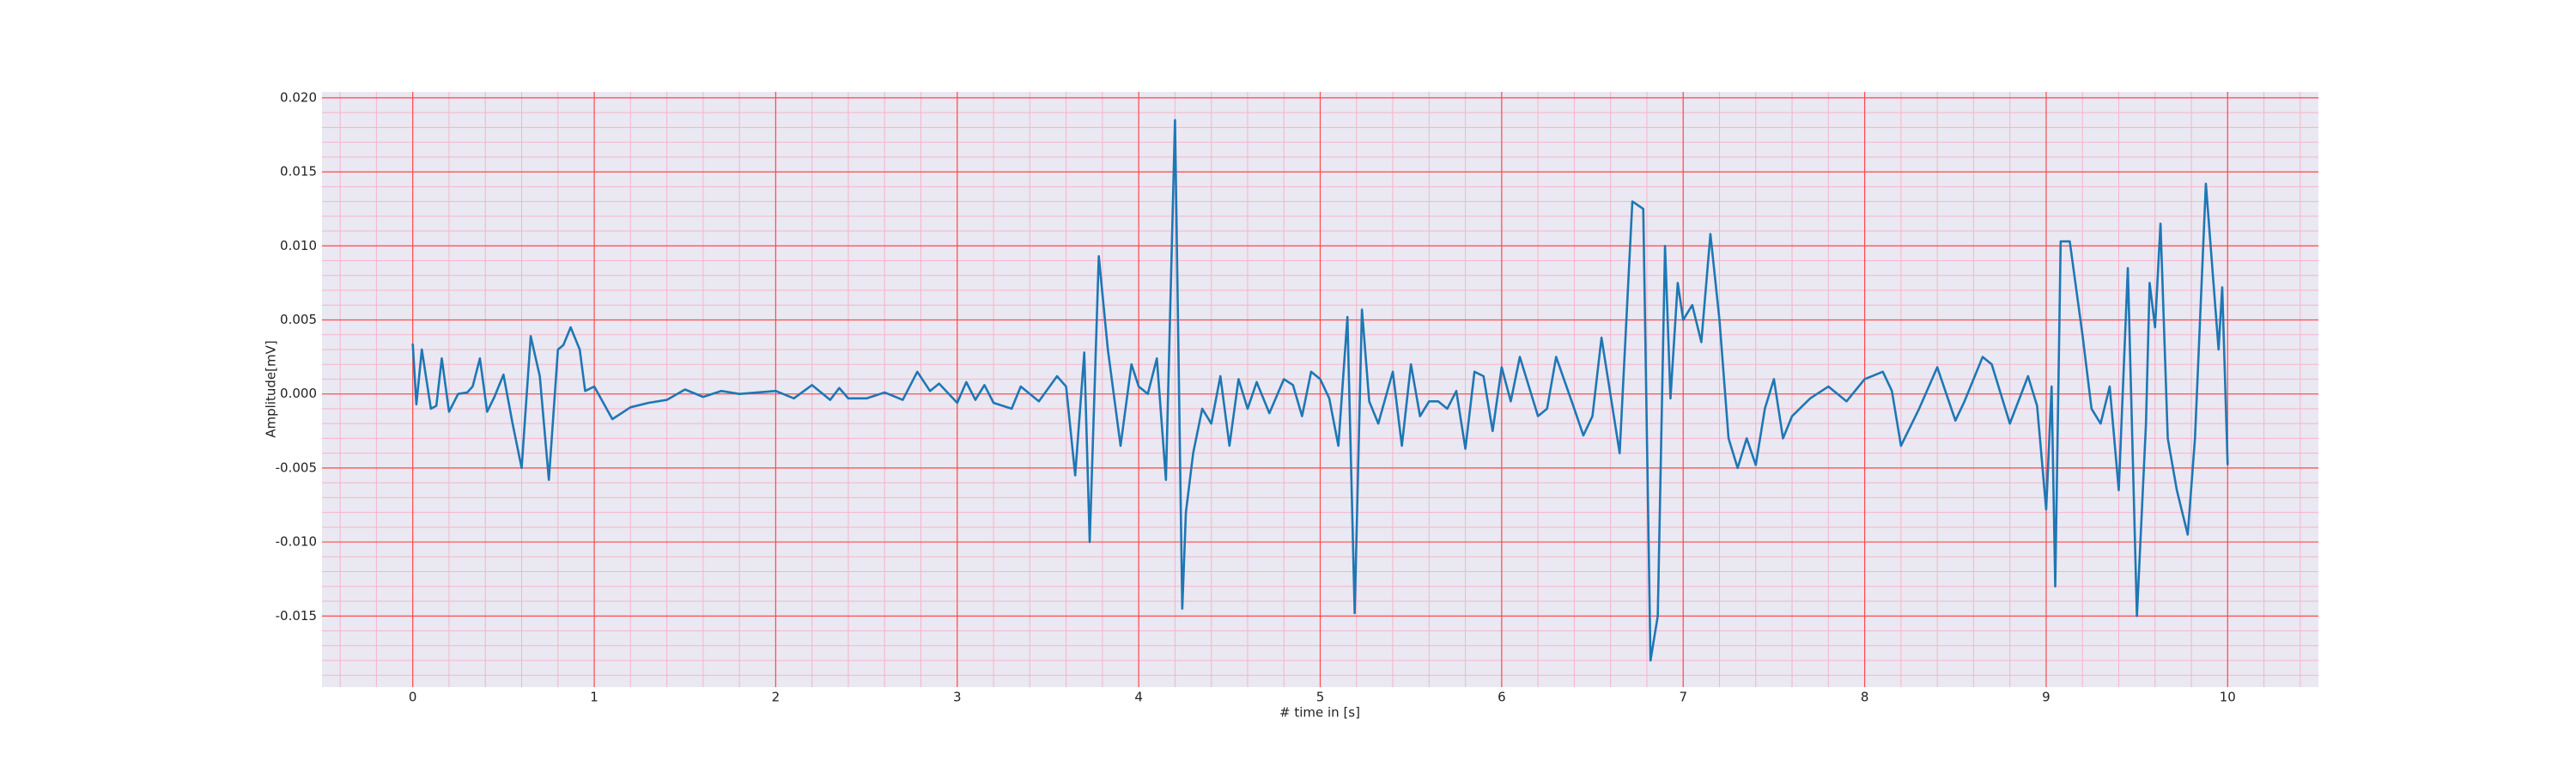 This screenshot has width=2576, height=773. I want to click on x-tick-label: 1, so click(594, 697).